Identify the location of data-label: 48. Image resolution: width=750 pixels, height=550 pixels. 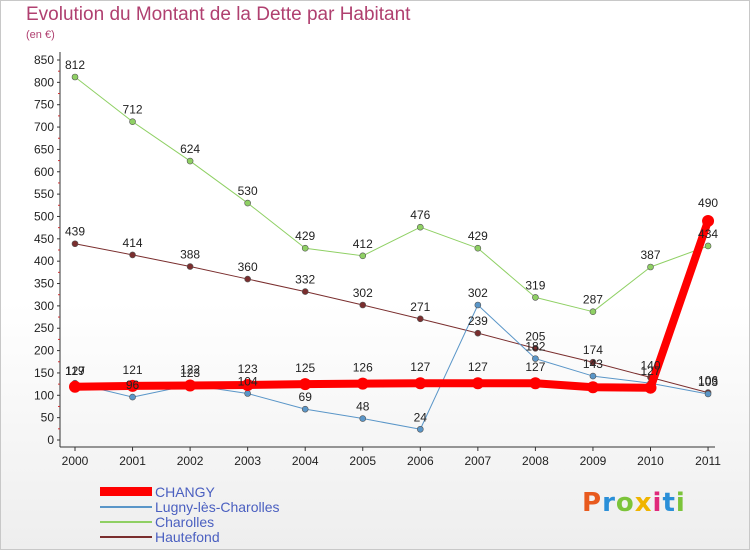
(363, 407).